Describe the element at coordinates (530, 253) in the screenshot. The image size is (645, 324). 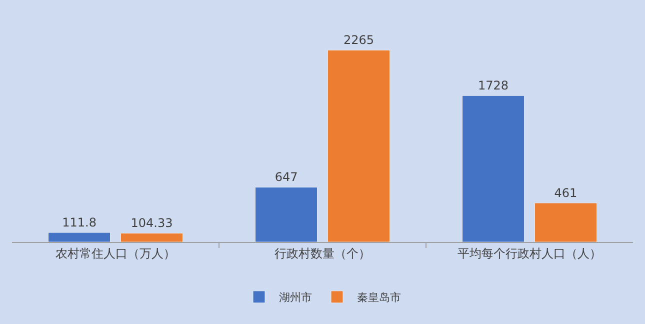
I see `x-tick-label: 平均每个行政村人口（人）` at that location.